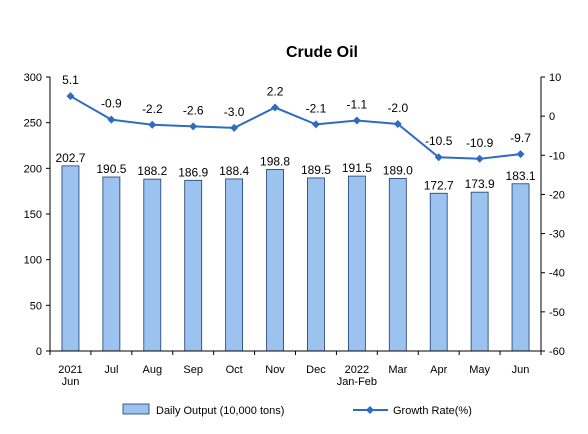  Describe the element at coordinates (557, 352) in the screenshot. I see `right-tick-label: -60` at that location.